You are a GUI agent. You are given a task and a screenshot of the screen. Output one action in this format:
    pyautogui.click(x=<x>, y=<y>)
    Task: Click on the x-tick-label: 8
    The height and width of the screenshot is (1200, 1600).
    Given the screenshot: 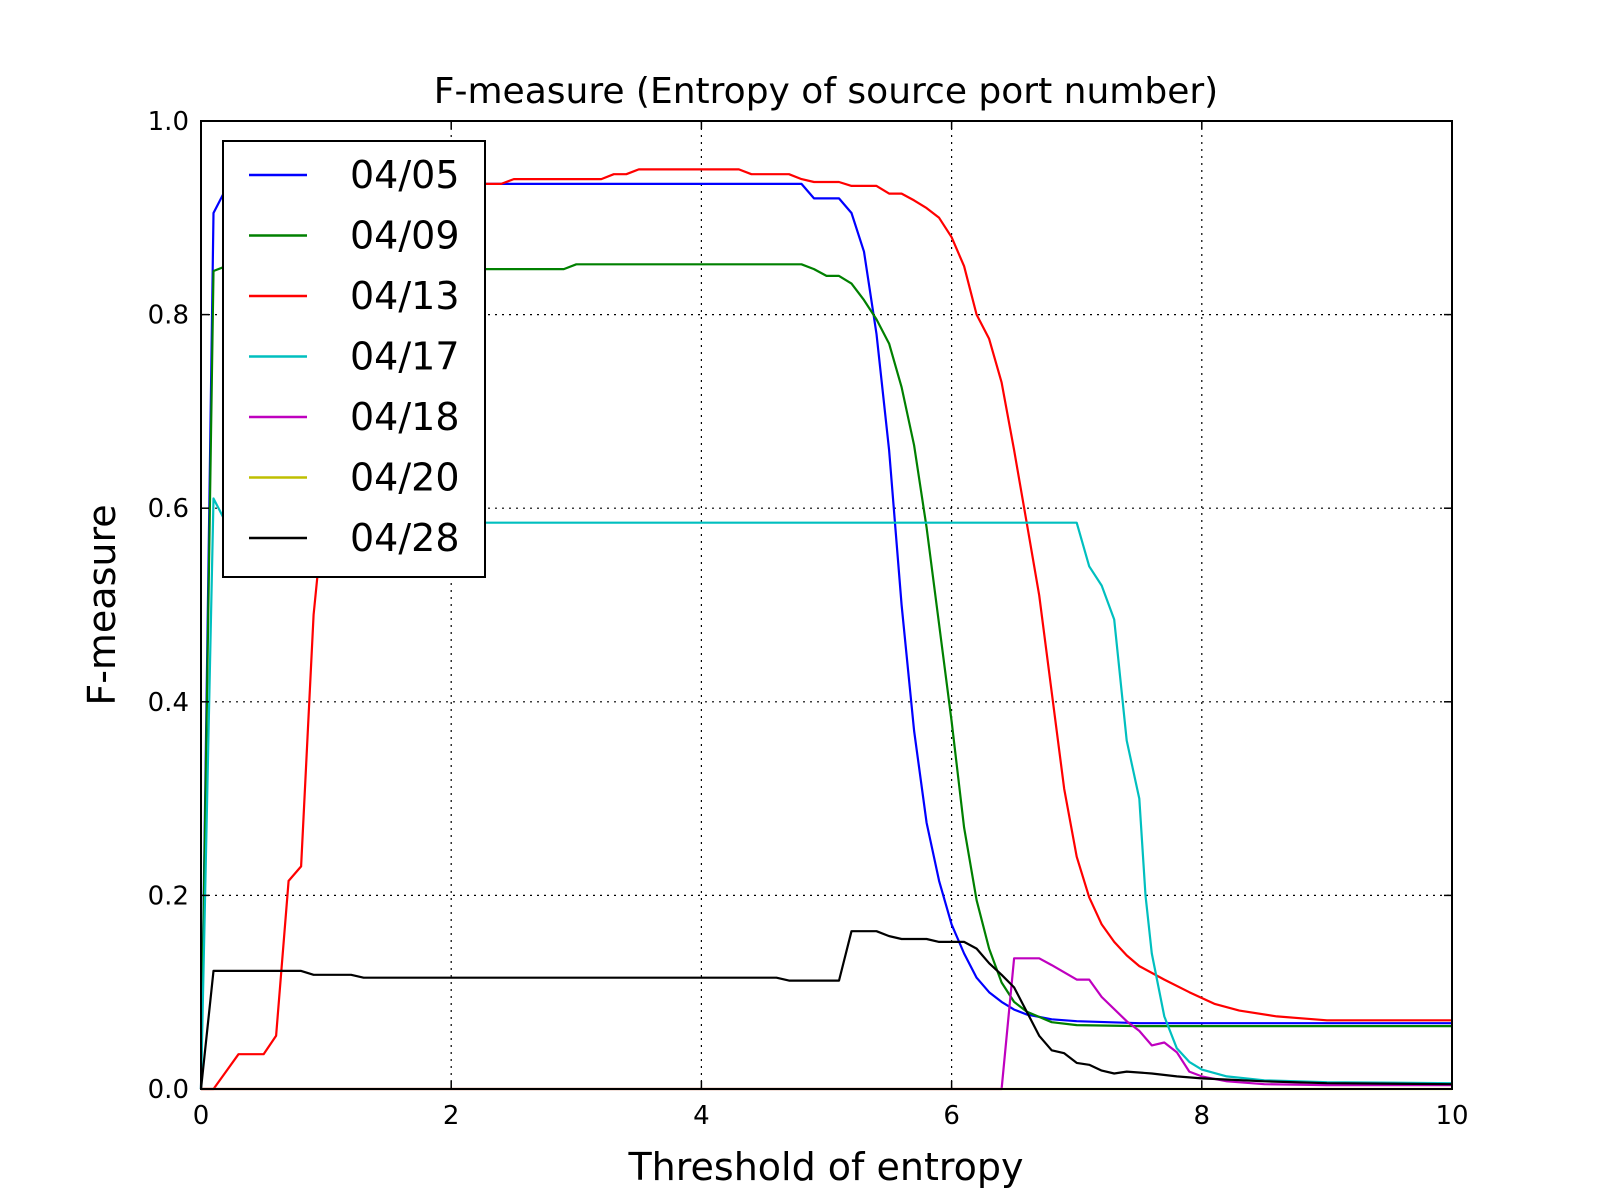 What is the action you would take?
    pyautogui.click(x=1202, y=1116)
    